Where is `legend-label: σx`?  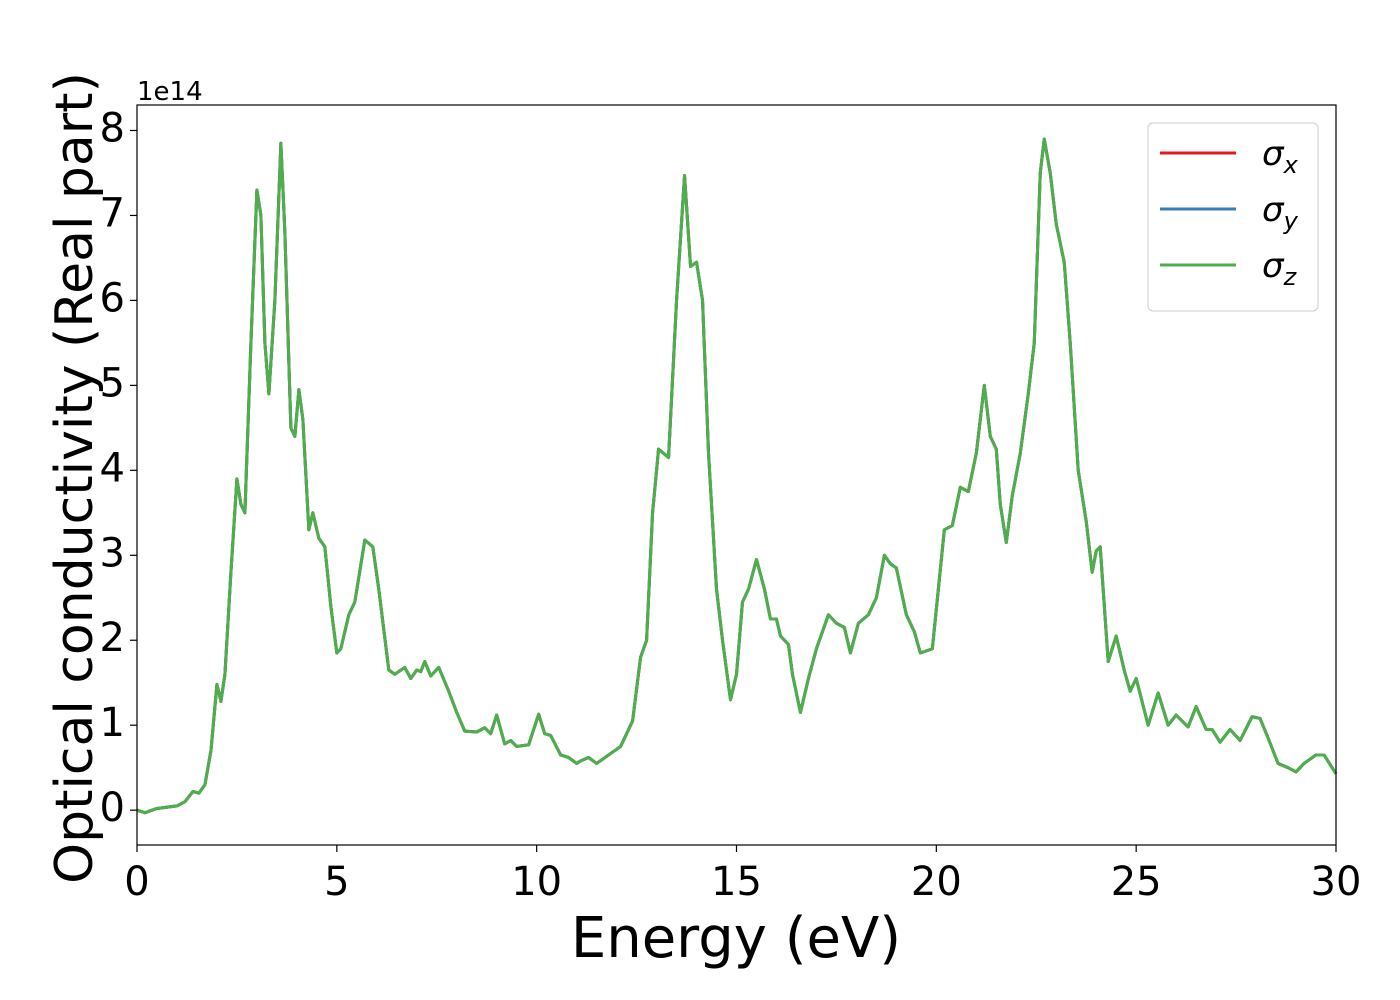
legend-label: σx is located at coordinates (1280, 156).